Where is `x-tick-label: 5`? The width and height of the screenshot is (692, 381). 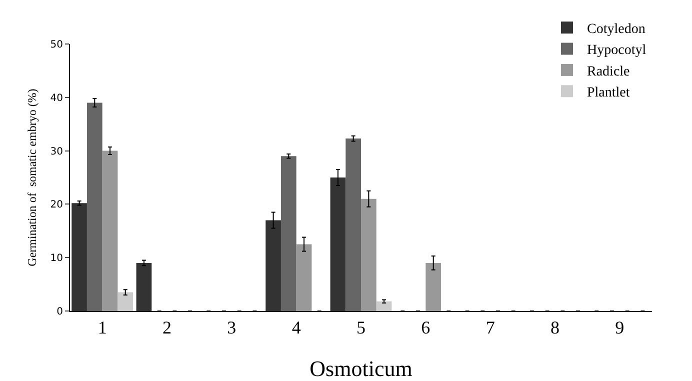
x-tick-label: 5 is located at coordinates (361, 328).